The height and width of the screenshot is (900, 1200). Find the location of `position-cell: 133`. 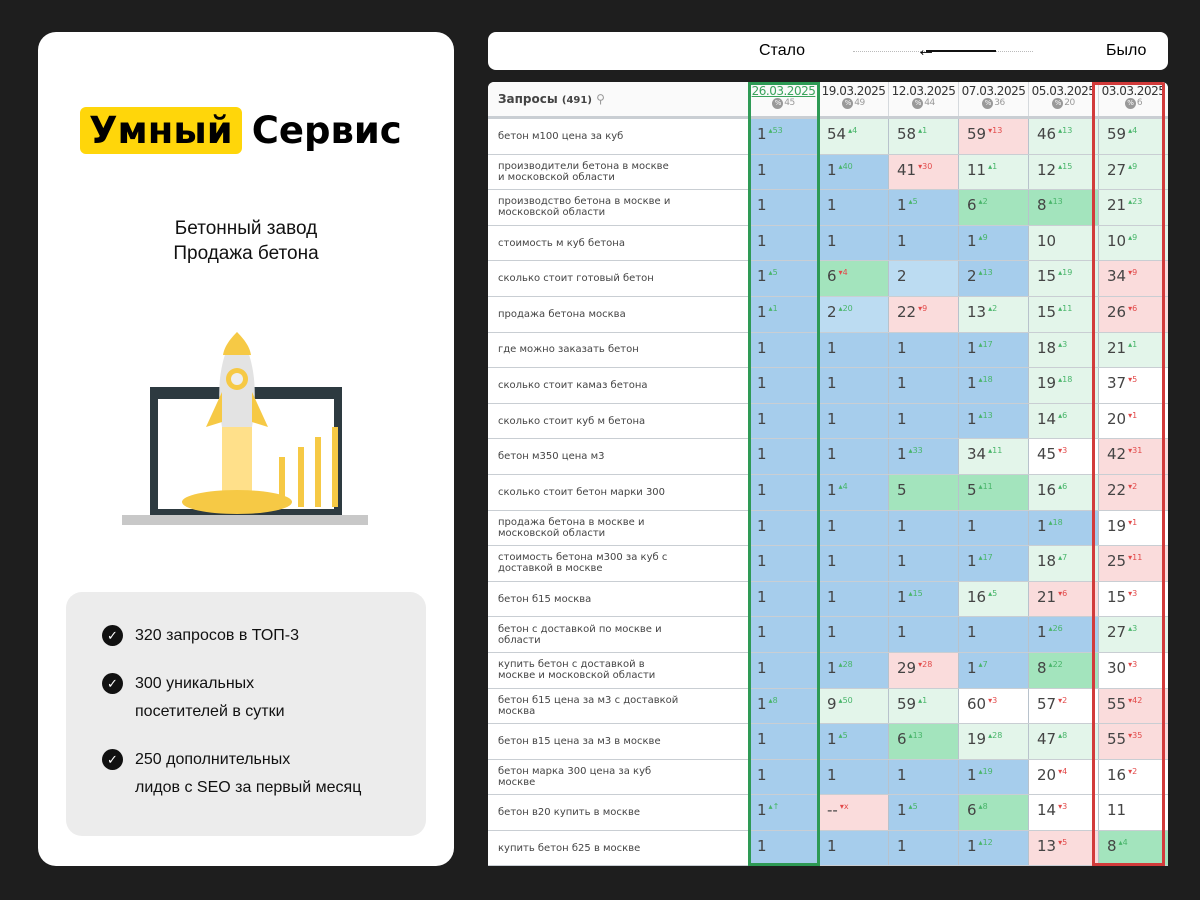

position-cell: 133 is located at coordinates (923, 456).